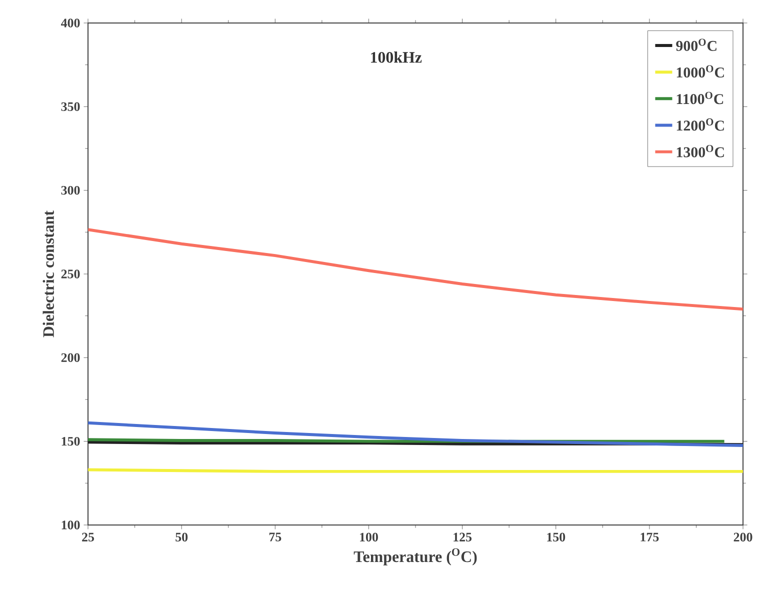  Describe the element at coordinates (700, 151) in the screenshot. I see `legend-label: 1300$^{O}$C` at that location.